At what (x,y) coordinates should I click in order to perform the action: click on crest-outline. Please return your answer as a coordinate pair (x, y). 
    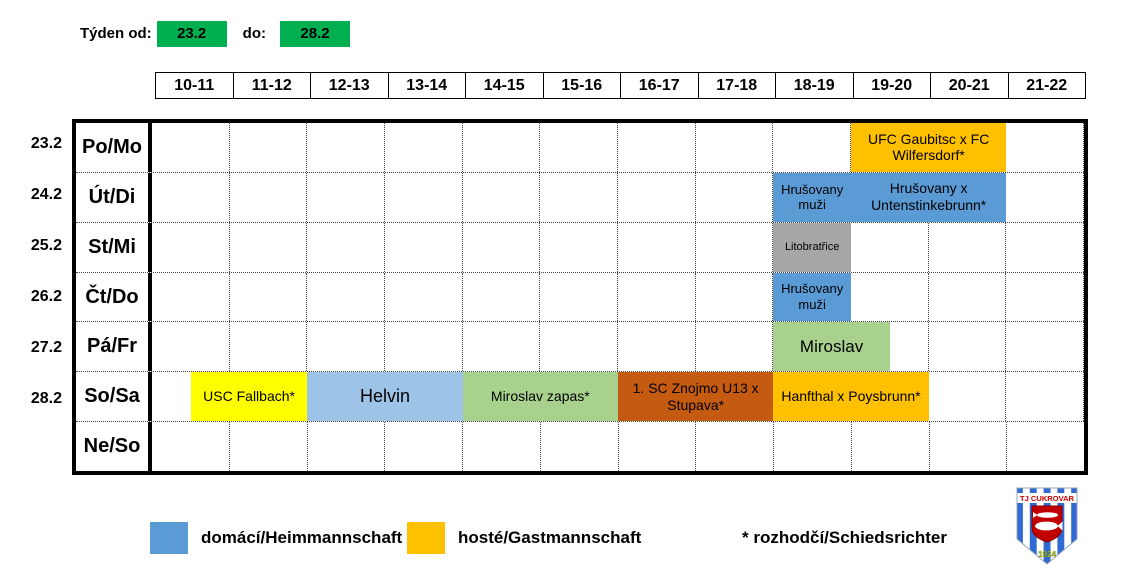
    Looking at the image, I should click on (1047, 526).